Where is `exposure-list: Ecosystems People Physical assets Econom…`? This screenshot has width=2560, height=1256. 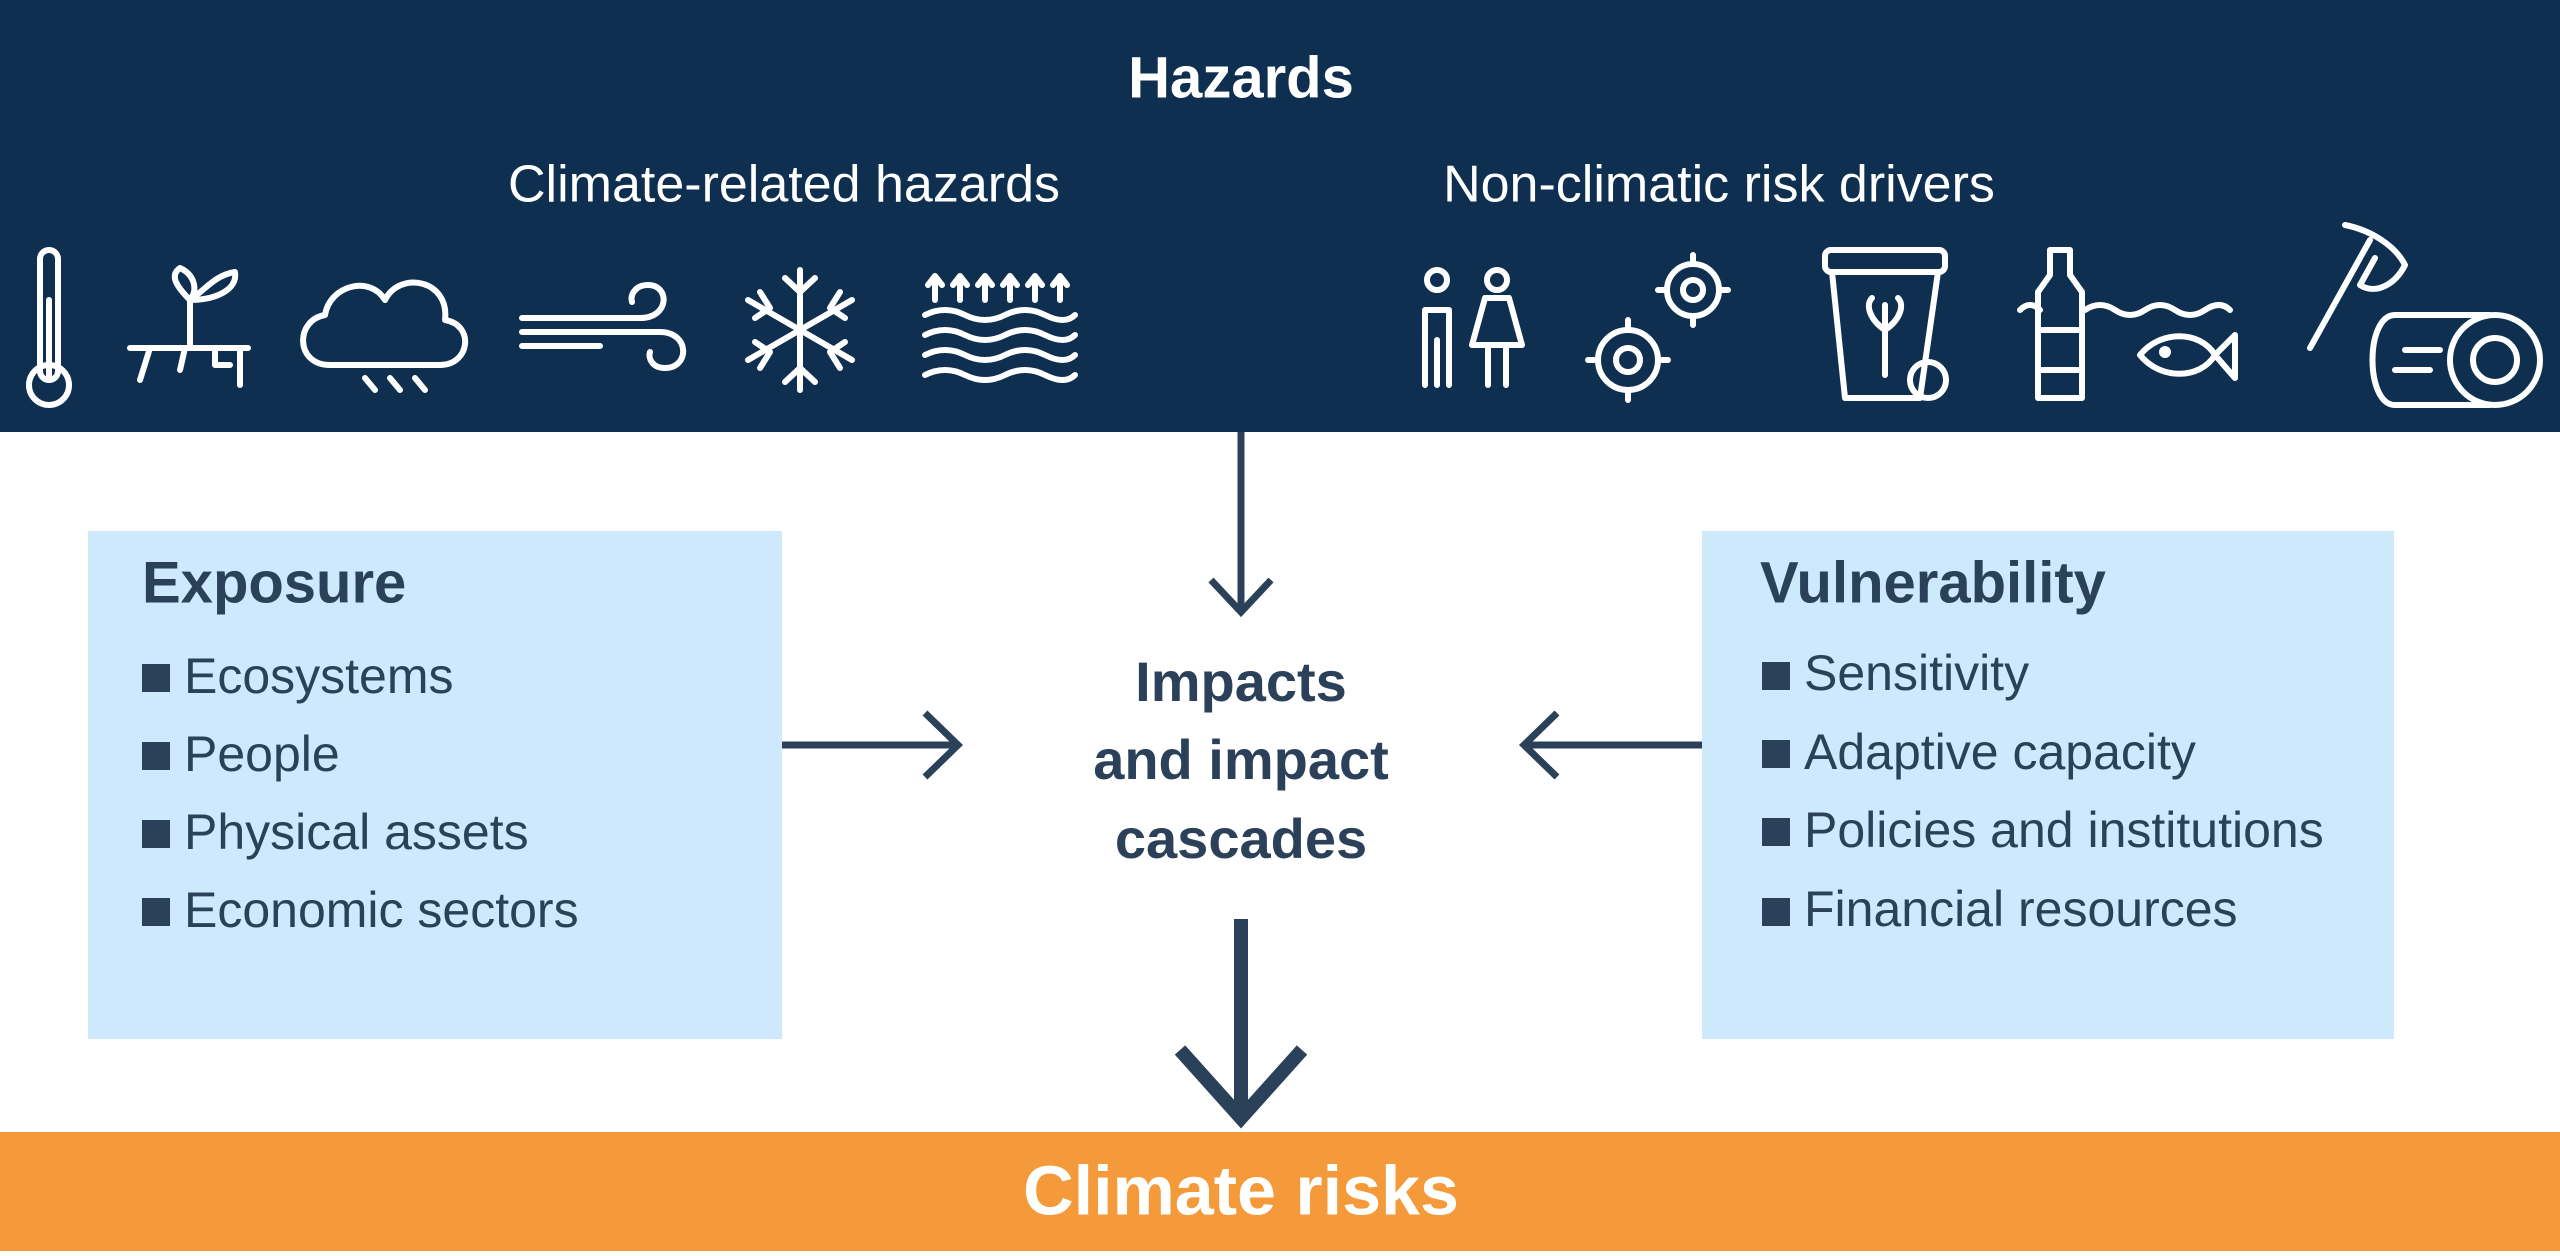 exposure-list: Ecosystems People Physical assets Econom… is located at coordinates (360, 793).